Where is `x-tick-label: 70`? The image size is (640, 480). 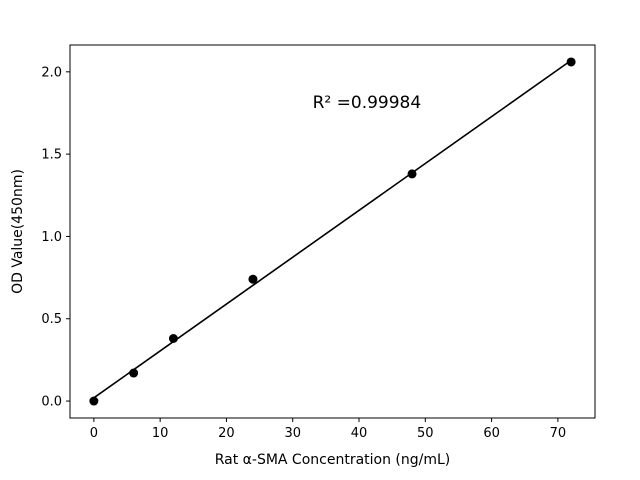
x-tick-label: 70 is located at coordinates (558, 433).